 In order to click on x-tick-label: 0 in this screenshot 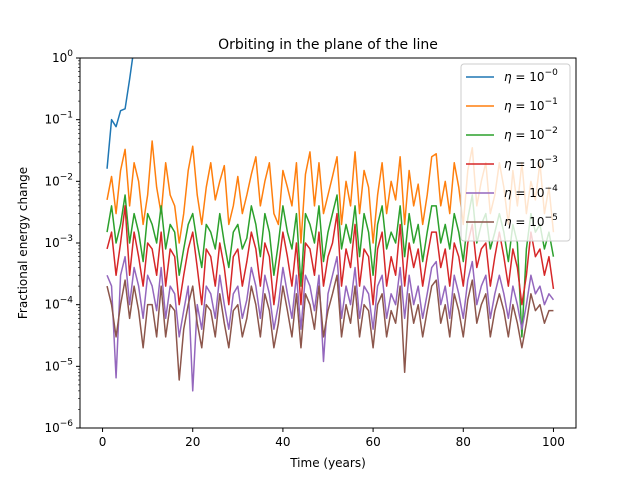, I will do `click(103, 442)`.